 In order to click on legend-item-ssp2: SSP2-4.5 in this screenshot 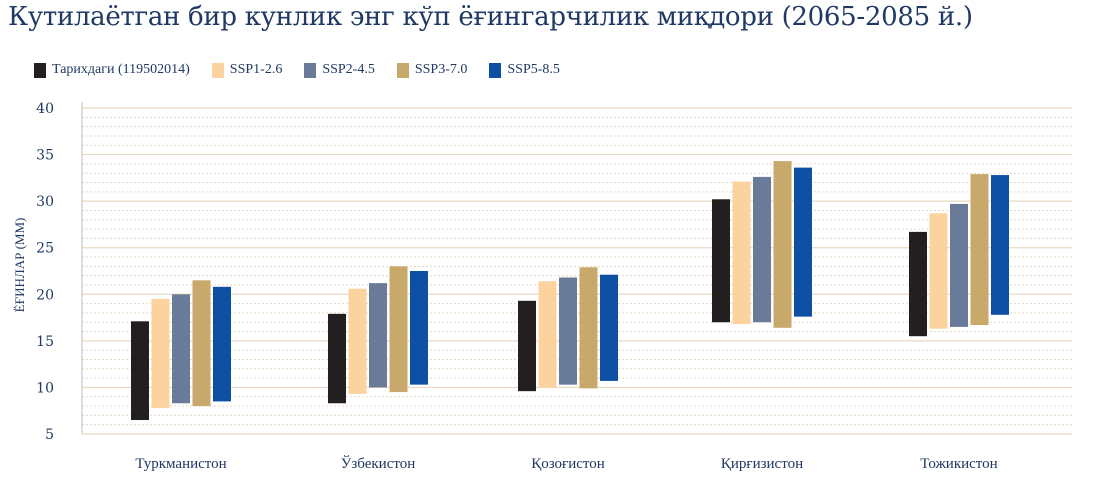, I will do `click(339, 70)`.